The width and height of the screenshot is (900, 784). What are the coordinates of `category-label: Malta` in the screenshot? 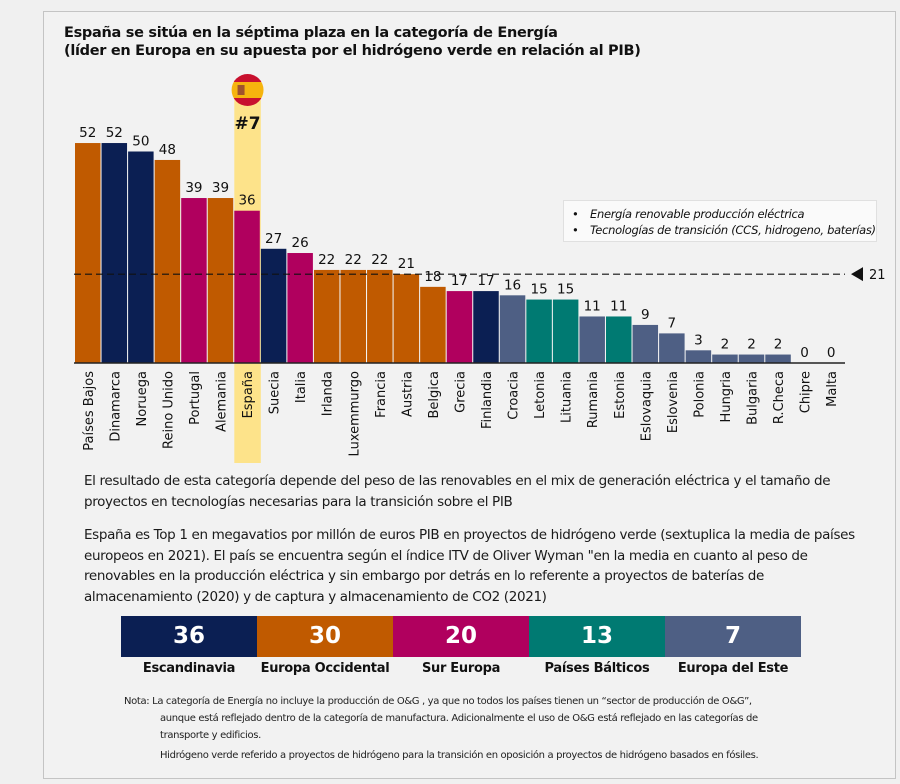 It's located at (832, 389).